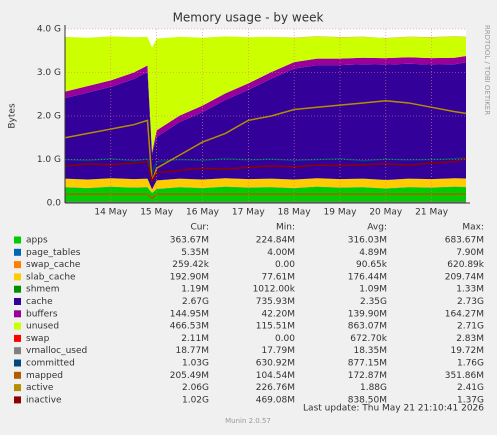  I want to click on legend-stat: 469.08M, so click(275, 400).